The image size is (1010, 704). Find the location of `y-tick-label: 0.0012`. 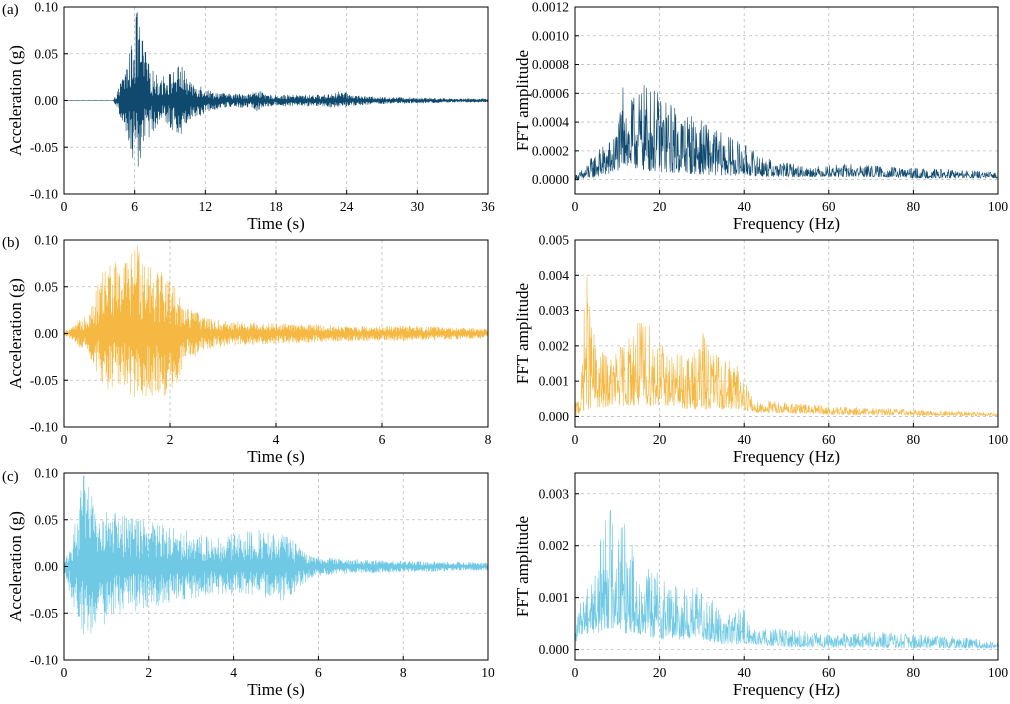

y-tick-label: 0.0012 is located at coordinates (550, 7).